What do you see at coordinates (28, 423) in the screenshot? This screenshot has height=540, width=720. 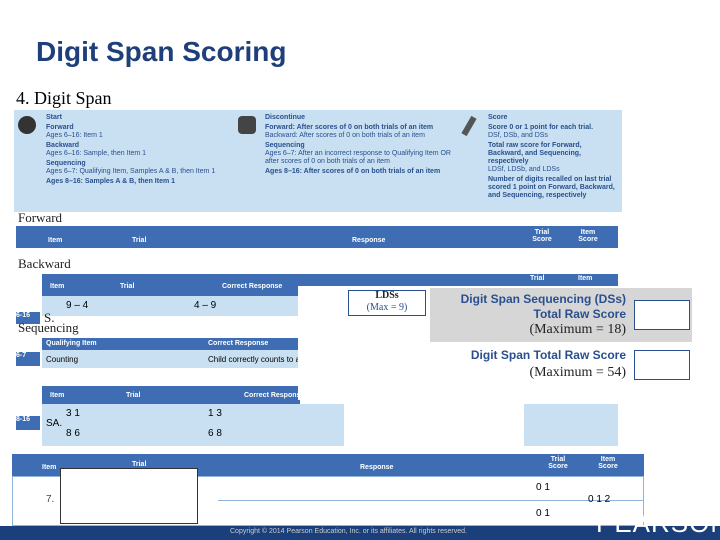 I see `cell: 8-16` at bounding box center [28, 423].